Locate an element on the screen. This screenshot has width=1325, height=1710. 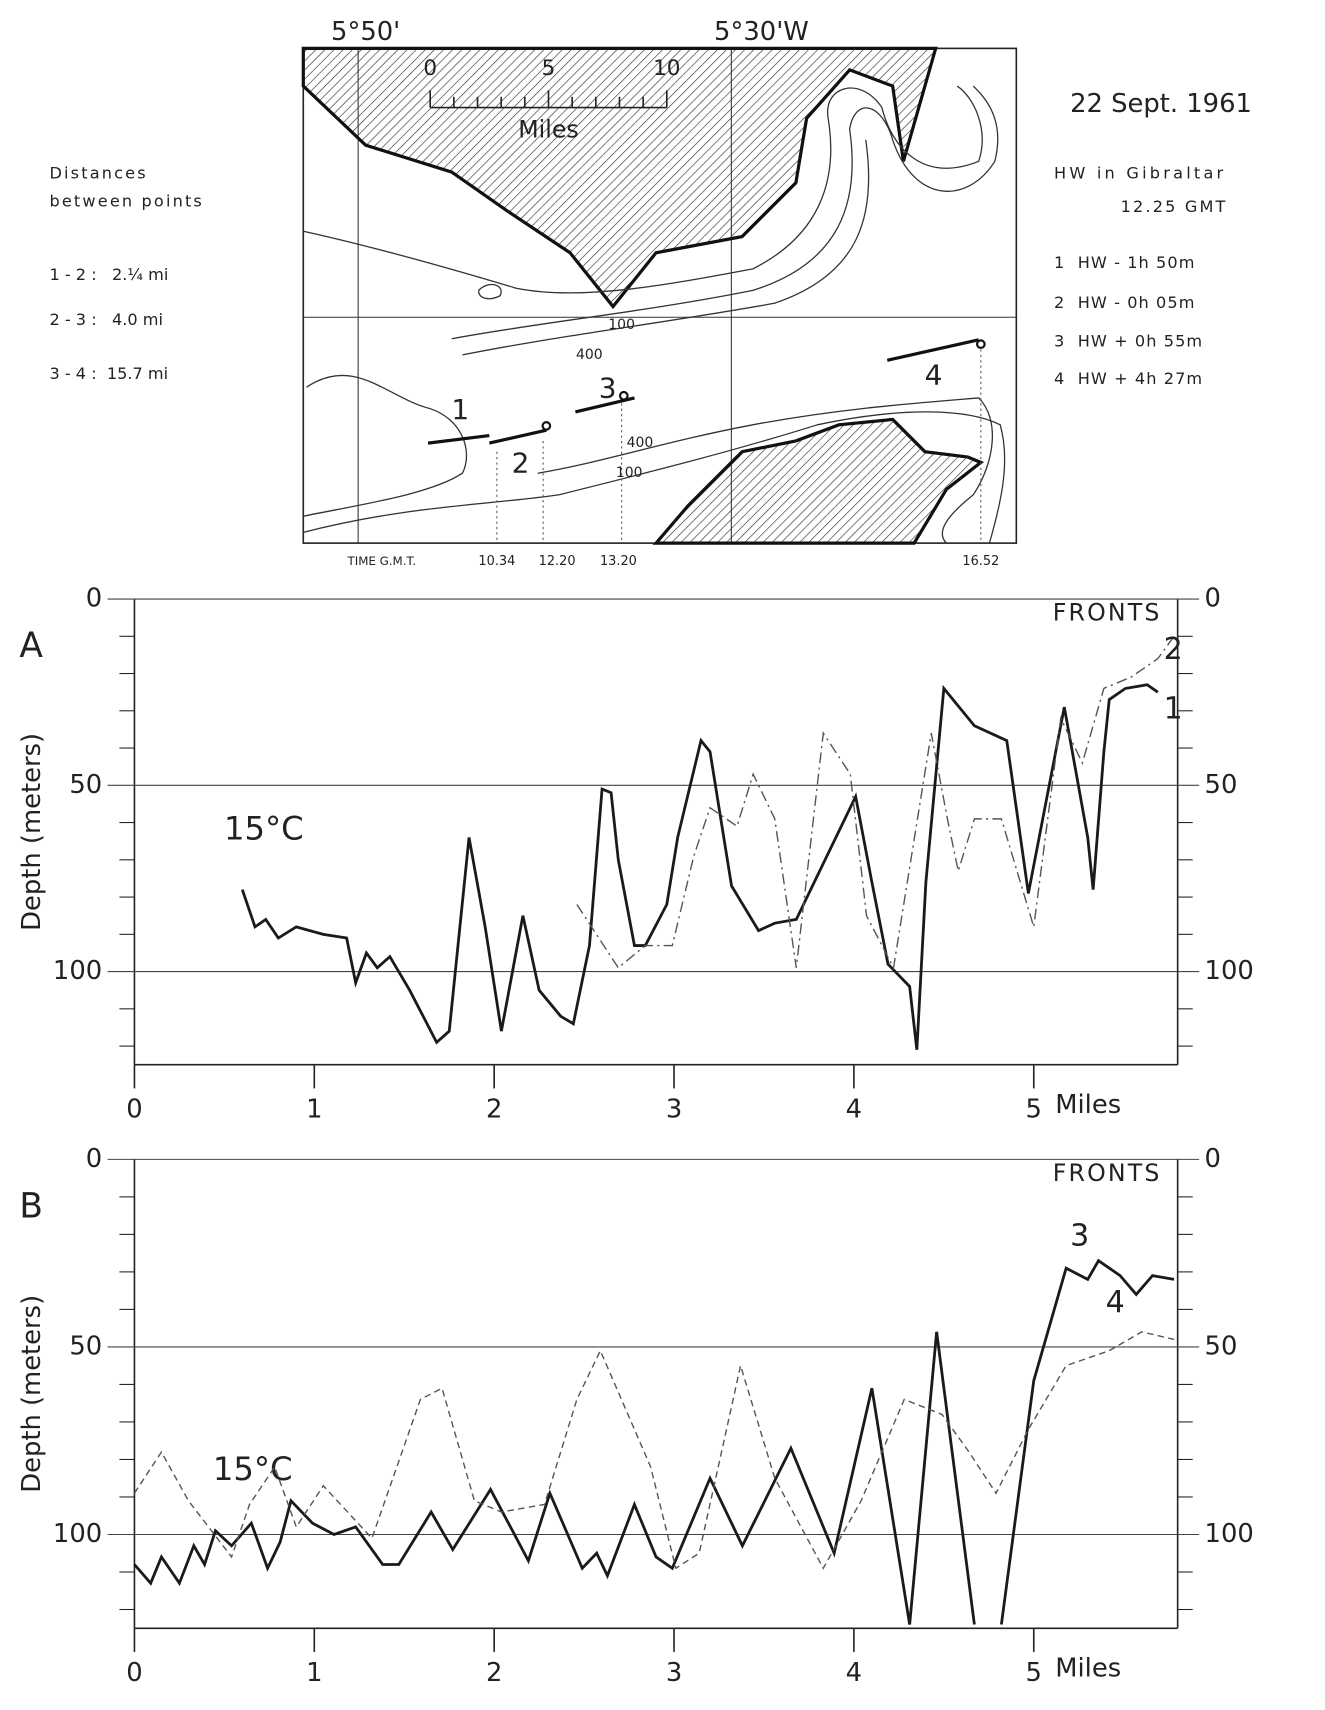
stations is located at coordinates (763, 385).